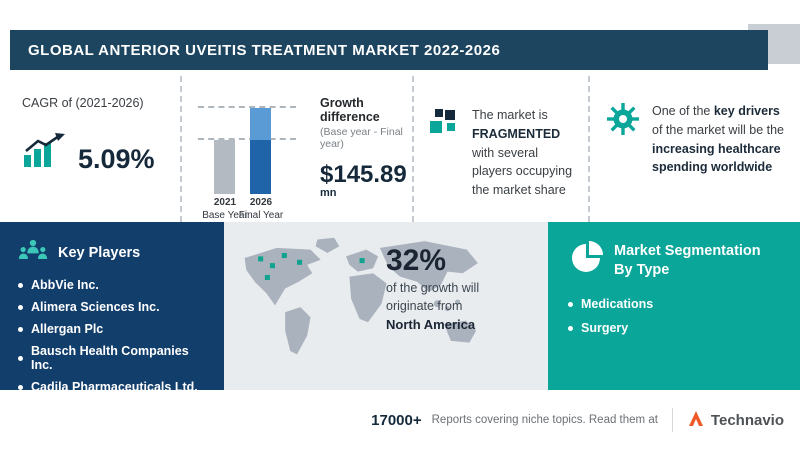 The image size is (800, 450). What do you see at coordinates (116, 159) in the screenshot?
I see `cagr-value: 5.09%` at bounding box center [116, 159].